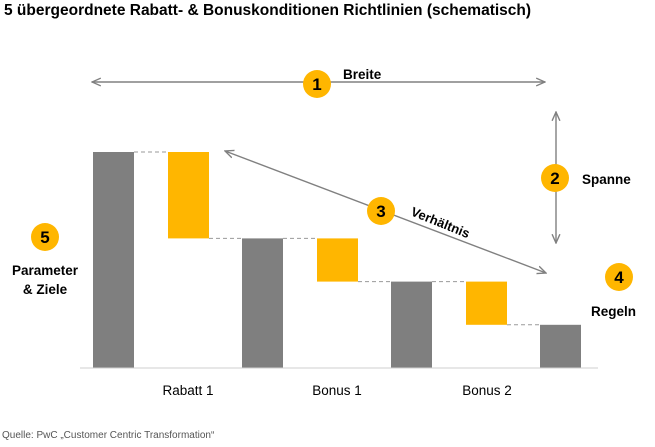 This screenshot has width=655, height=447. I want to click on spanne-label: Spanne, so click(606, 179).